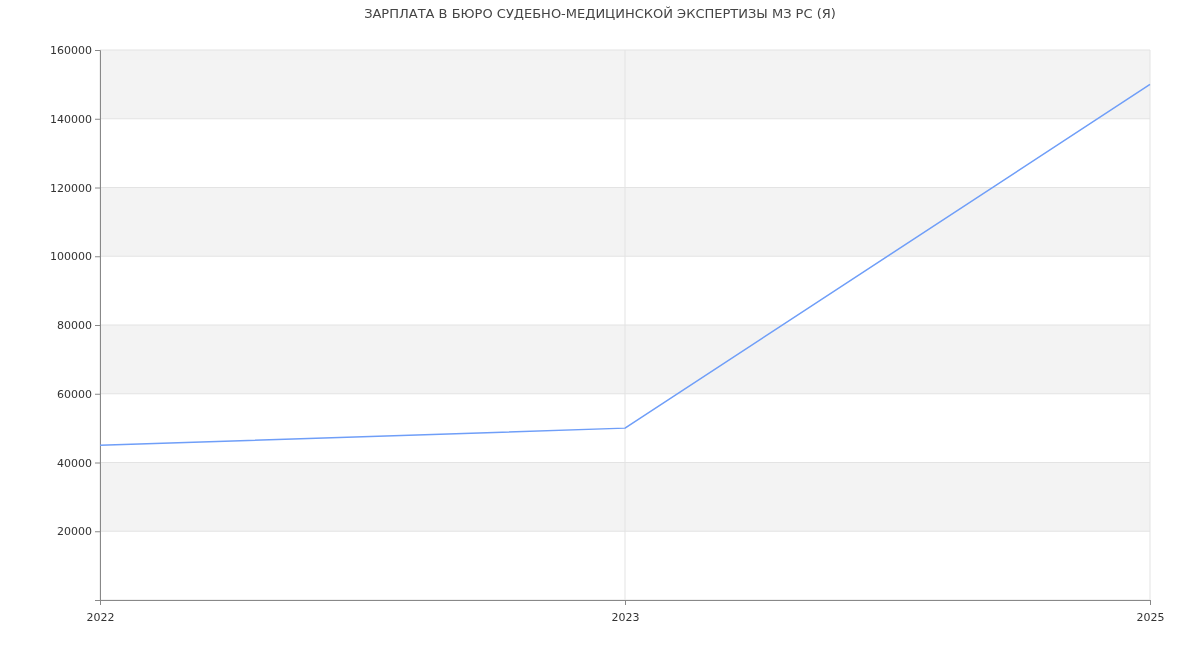  What do you see at coordinates (74, 532) in the screenshot?
I see `y-tick-label: 20000` at bounding box center [74, 532].